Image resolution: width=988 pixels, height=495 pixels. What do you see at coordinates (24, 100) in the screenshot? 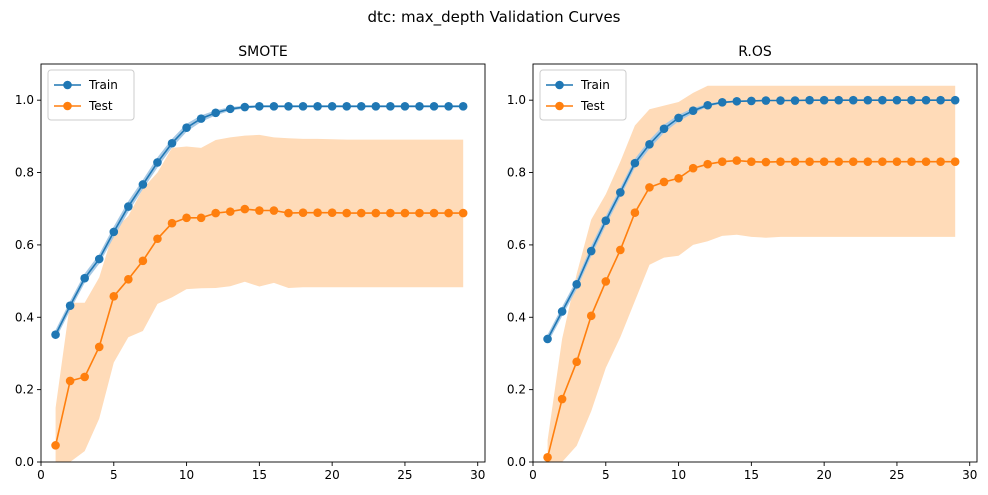
I see `y-tick-label: 1.0` at bounding box center [24, 100].